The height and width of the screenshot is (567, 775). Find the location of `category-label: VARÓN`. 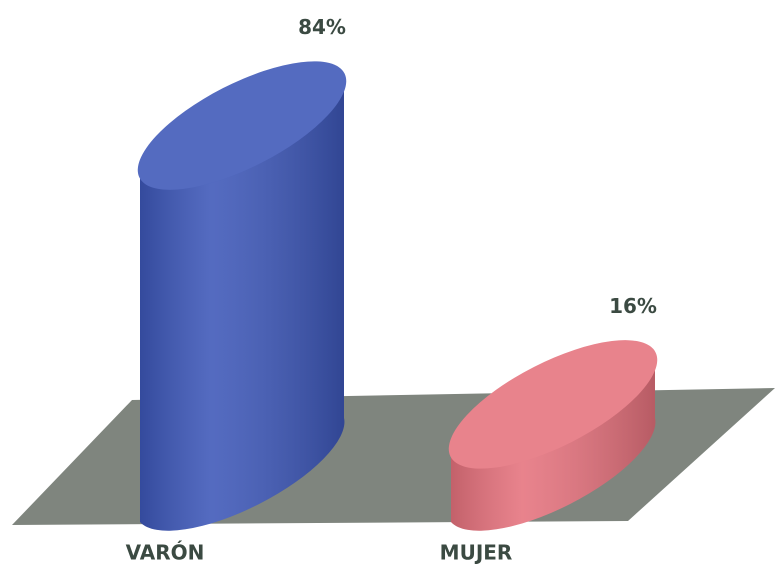

category-label: VARÓN is located at coordinates (165, 553).